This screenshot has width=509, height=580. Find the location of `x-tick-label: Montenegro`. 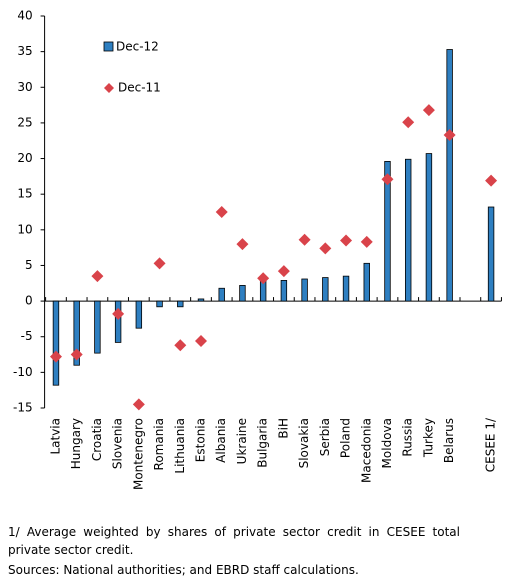

x-tick-label: Montenegro is located at coordinates (138, 454).